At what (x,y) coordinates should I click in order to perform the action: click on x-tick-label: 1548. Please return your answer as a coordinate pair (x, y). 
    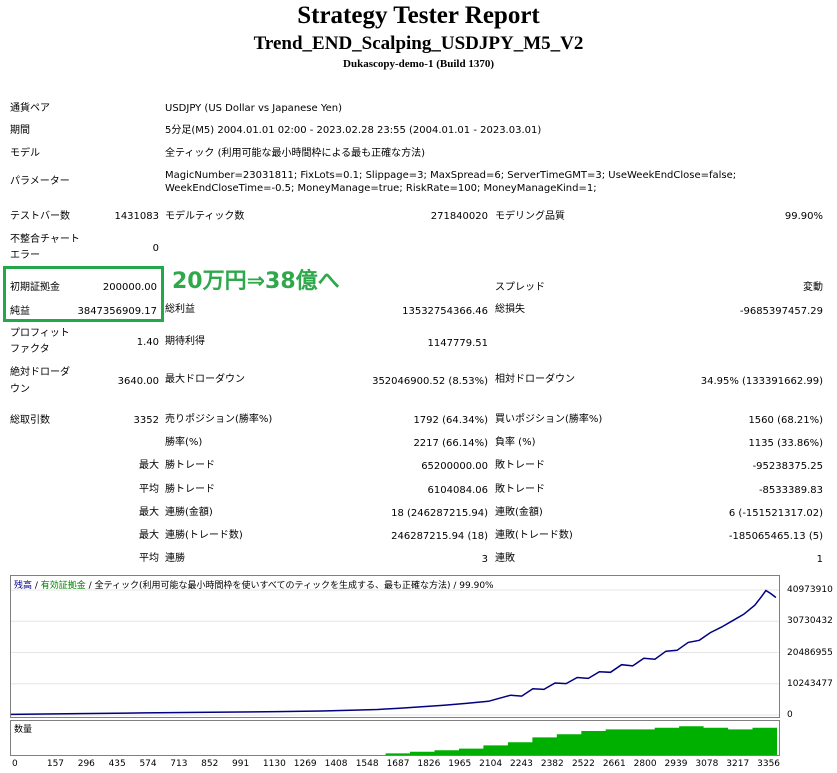
    Looking at the image, I should click on (367, 764).